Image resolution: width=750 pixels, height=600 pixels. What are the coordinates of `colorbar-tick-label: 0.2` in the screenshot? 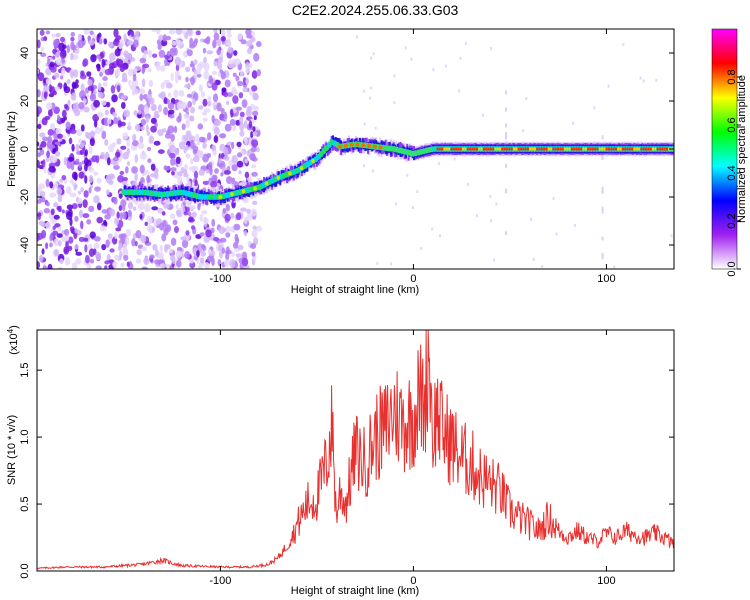 It's located at (732, 220).